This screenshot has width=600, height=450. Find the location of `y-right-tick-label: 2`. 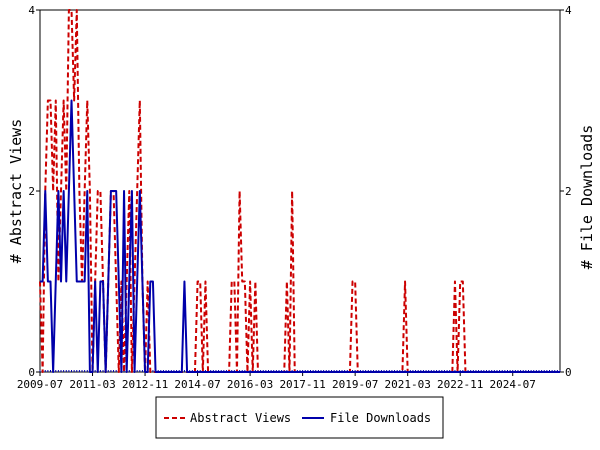

y-right-tick-label: 2 is located at coordinates (568, 191).